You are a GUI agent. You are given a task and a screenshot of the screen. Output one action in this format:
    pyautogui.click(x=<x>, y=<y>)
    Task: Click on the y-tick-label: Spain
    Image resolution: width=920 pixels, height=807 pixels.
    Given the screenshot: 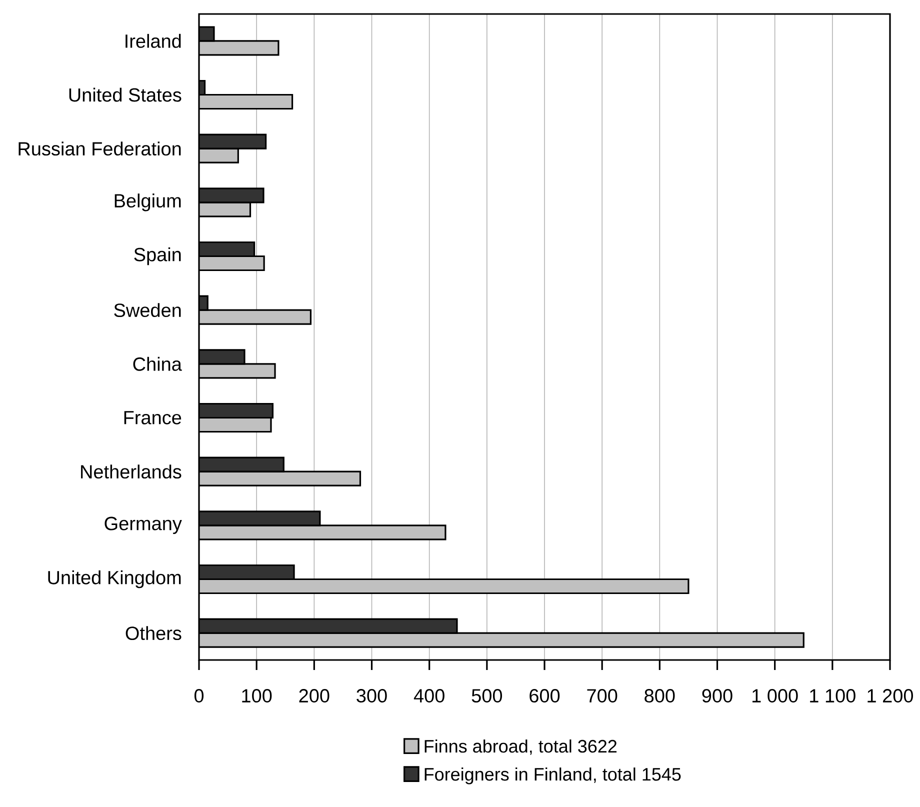 What is the action you would take?
    pyautogui.click(x=157, y=256)
    